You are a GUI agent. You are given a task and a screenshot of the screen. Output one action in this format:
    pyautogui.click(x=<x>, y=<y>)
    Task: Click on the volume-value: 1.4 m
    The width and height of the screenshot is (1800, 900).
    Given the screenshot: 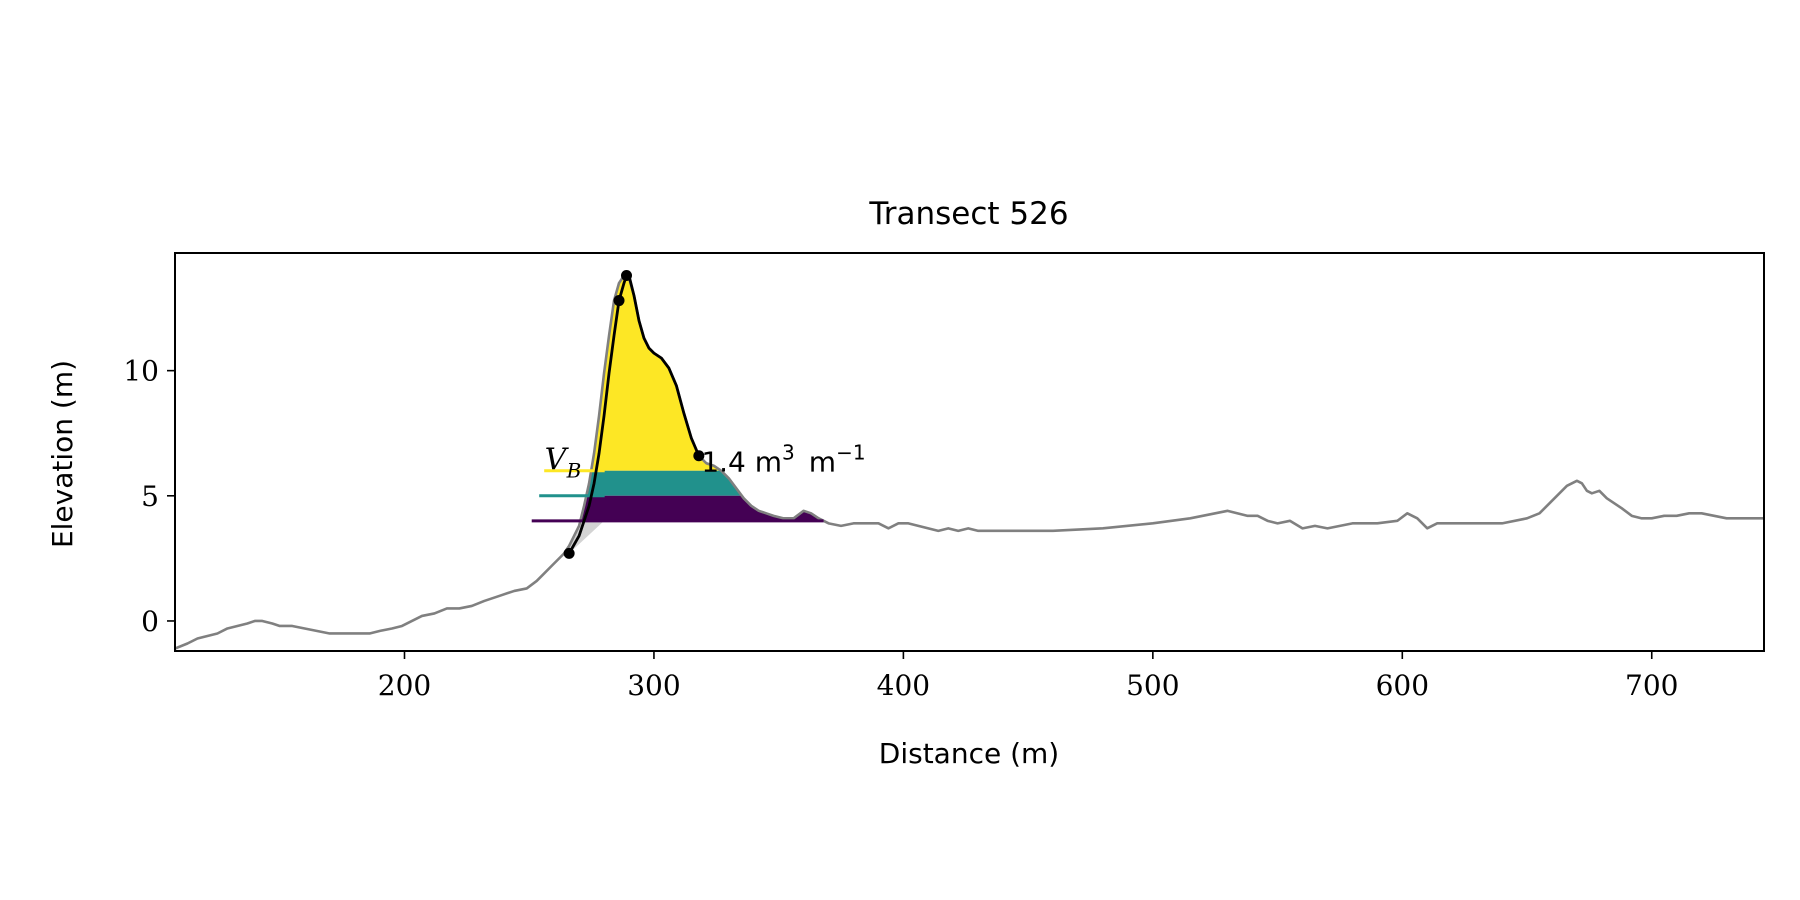 What is the action you would take?
    pyautogui.click(x=741, y=461)
    